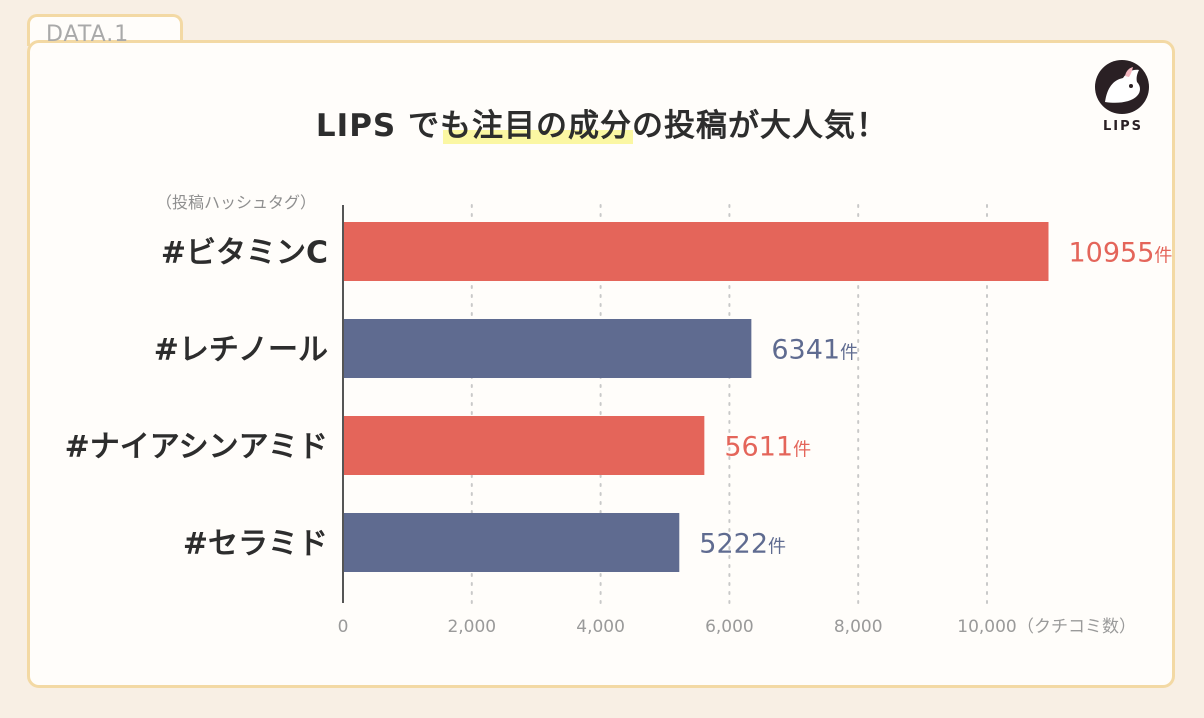 This screenshot has width=1204, height=718. Describe the element at coordinates (1112, 253) in the screenshot. I see `data-label-value: 10955` at that location.